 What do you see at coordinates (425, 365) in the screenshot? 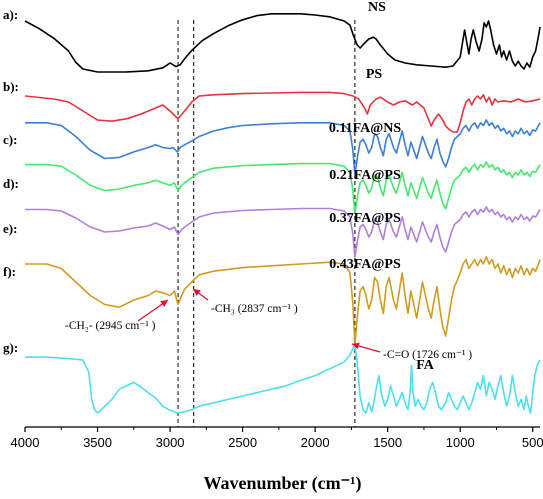
I see `series-name: FA` at bounding box center [425, 365].